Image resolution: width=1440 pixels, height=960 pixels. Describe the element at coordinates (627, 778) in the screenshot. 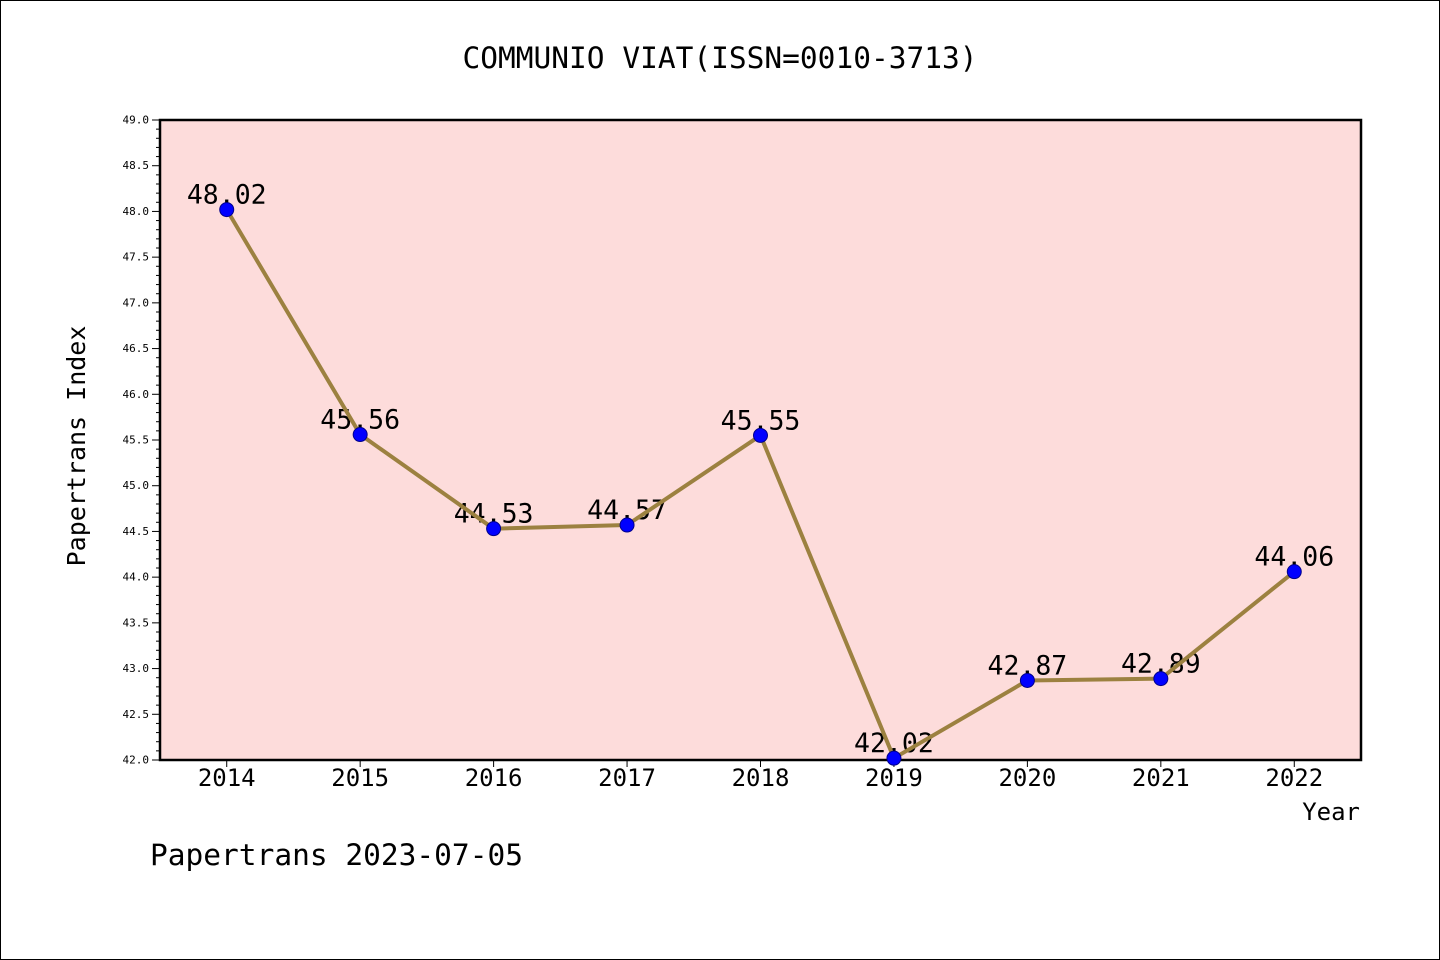

I see `x-tick-label: 2017` at that location.